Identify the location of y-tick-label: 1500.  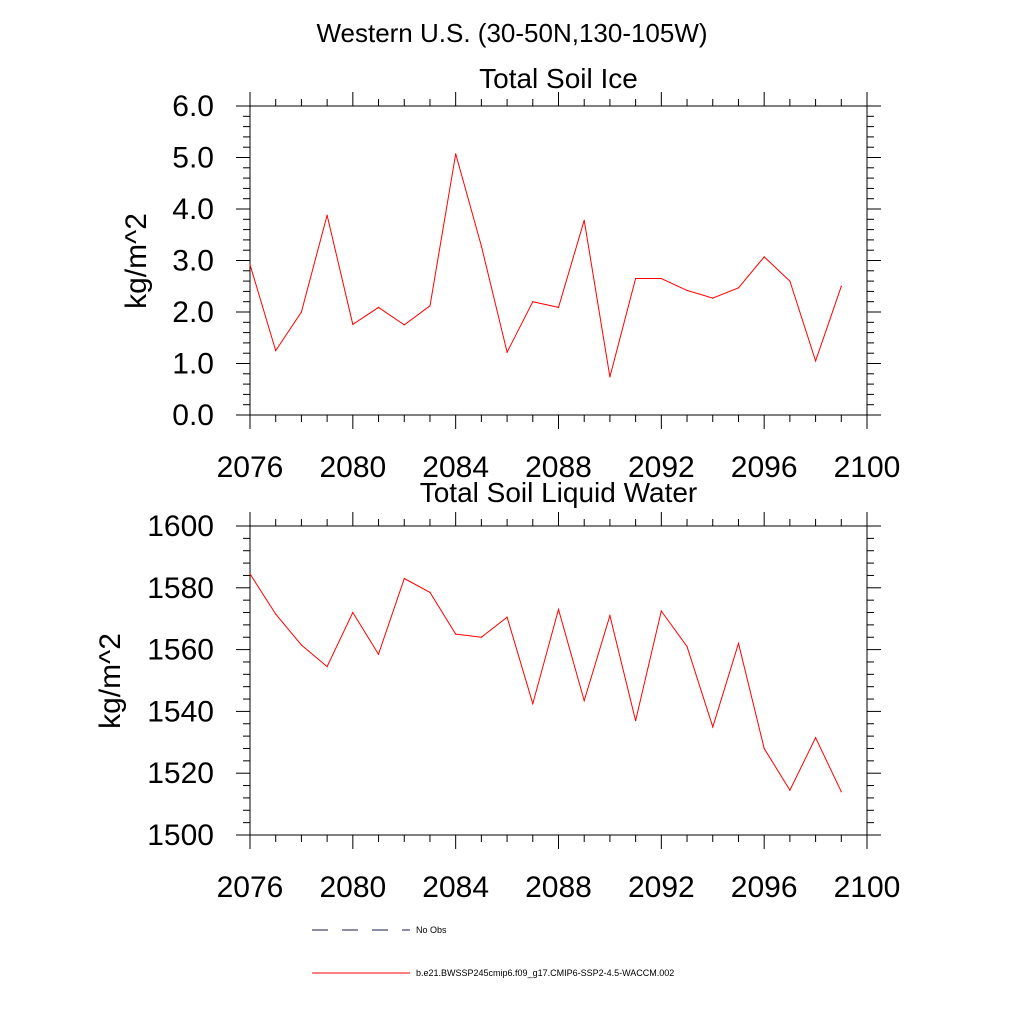
(180, 835).